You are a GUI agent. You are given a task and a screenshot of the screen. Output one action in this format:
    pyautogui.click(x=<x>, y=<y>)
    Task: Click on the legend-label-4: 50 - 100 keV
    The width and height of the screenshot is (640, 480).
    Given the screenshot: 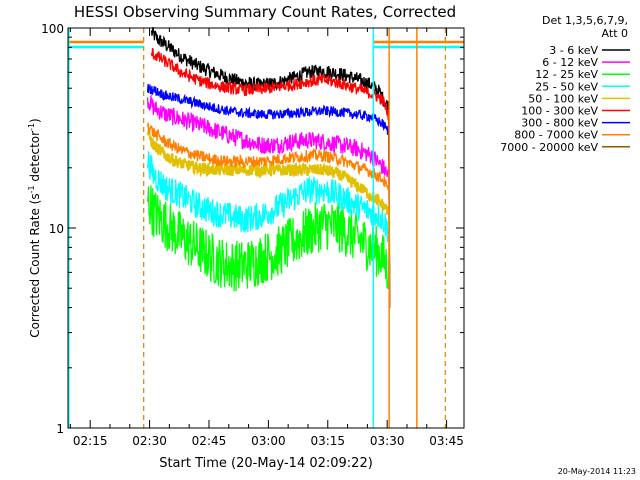 What is the action you would take?
    pyautogui.click(x=563, y=98)
    